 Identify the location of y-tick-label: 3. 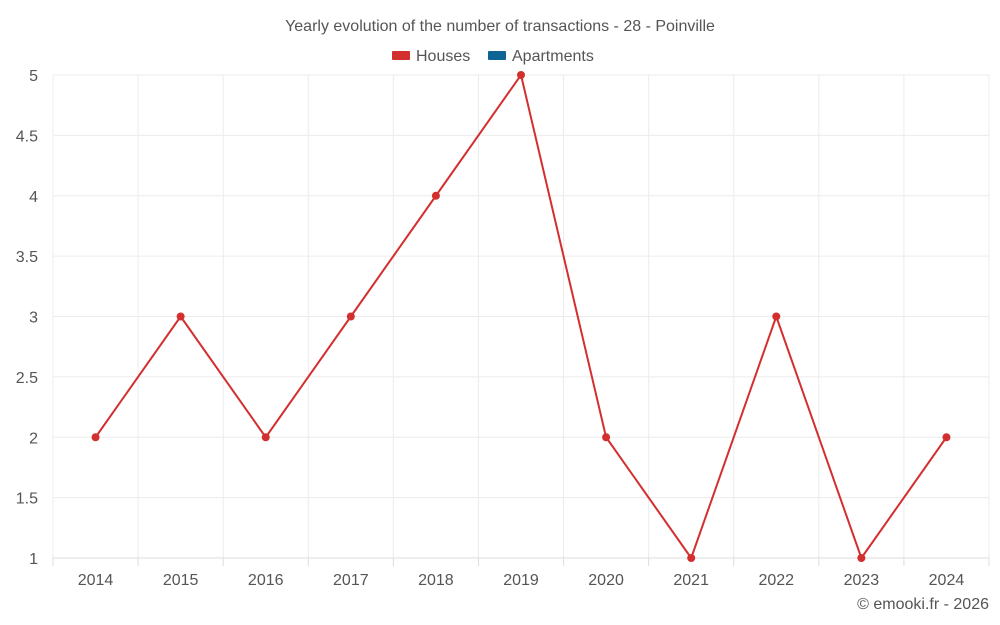
(33, 318).